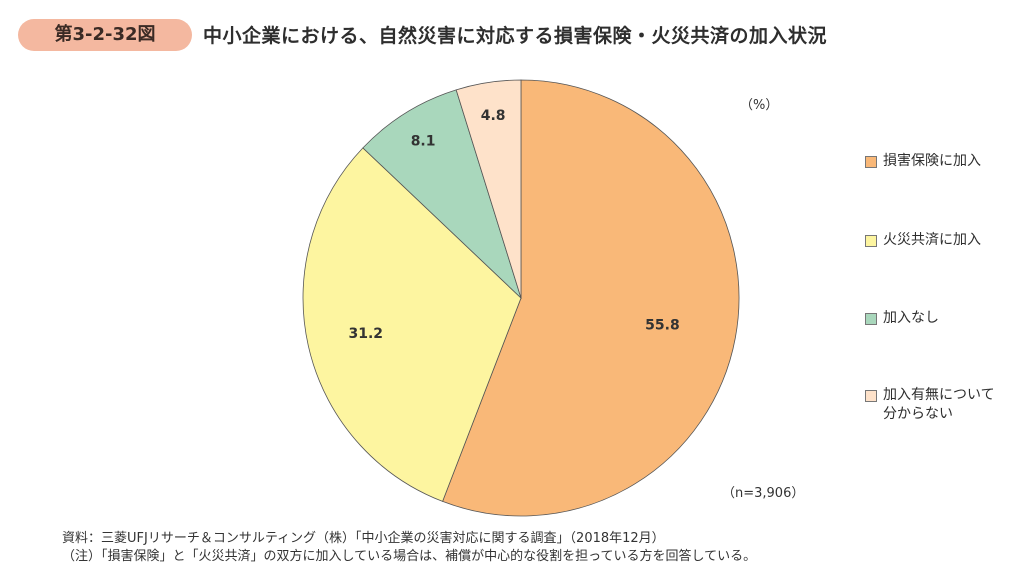 The width and height of the screenshot is (1030, 581). What do you see at coordinates (763, 493) in the screenshot?
I see `sample-size-label: （n=3,906）` at bounding box center [763, 493].